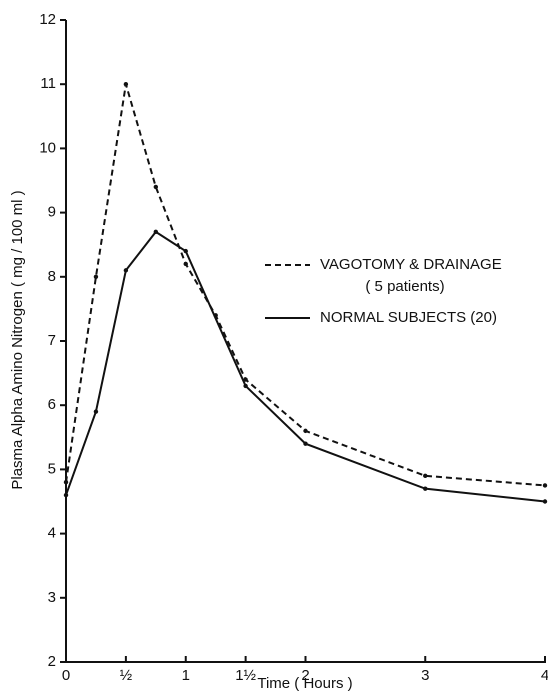 The image size is (548, 694). What do you see at coordinates (404, 286) in the screenshot?
I see `legend-note: ( 5 patients)` at bounding box center [404, 286].